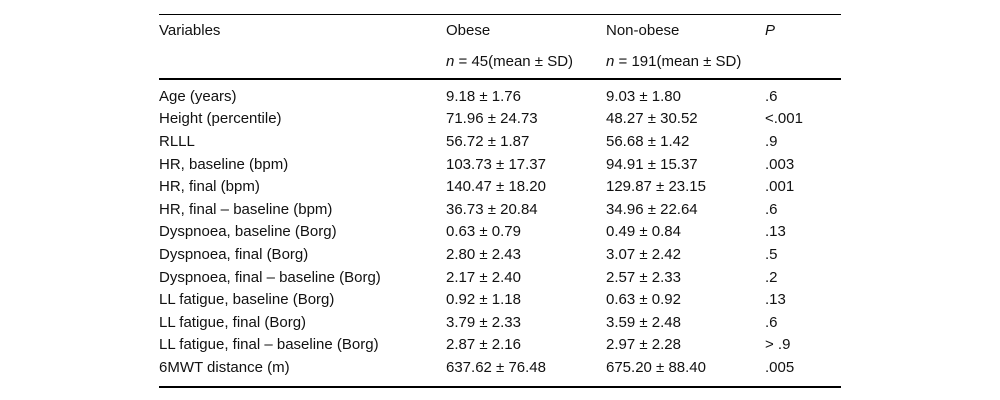 The height and width of the screenshot is (400, 1000). Describe the element at coordinates (234, 254) in the screenshot. I see `cell-variable: Dyspnoea, final (Borg)` at that location.